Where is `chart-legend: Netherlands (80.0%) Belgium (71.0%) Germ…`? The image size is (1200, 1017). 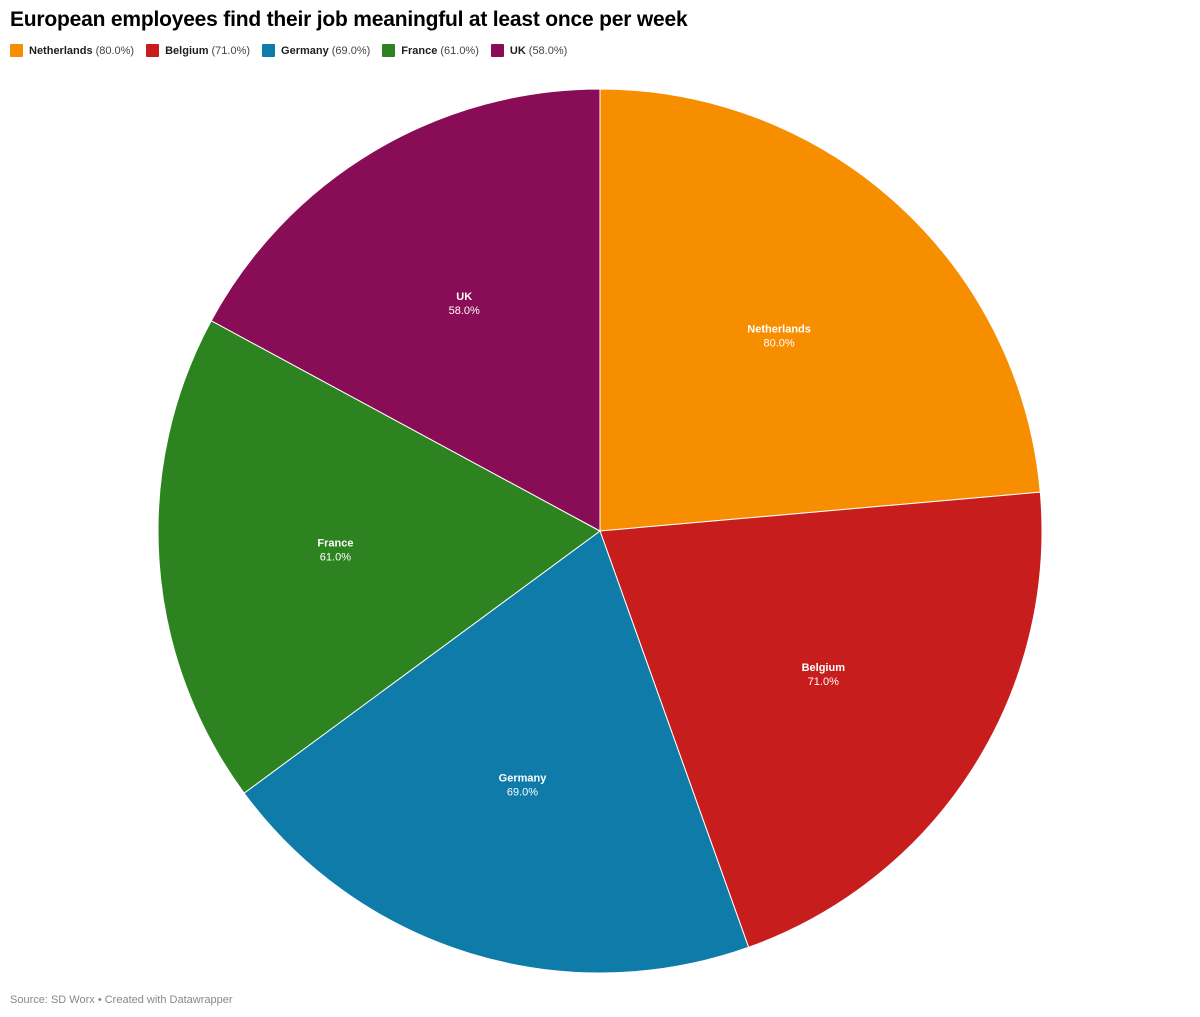 chart-legend: Netherlands (80.0%) Belgium (71.0%) Germ… is located at coordinates (294, 50).